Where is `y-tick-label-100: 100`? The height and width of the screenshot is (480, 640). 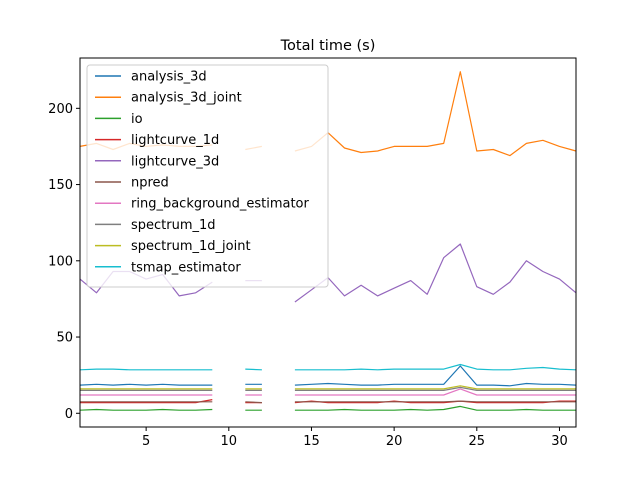 y-tick-label-100: 100 is located at coordinates (60, 261).